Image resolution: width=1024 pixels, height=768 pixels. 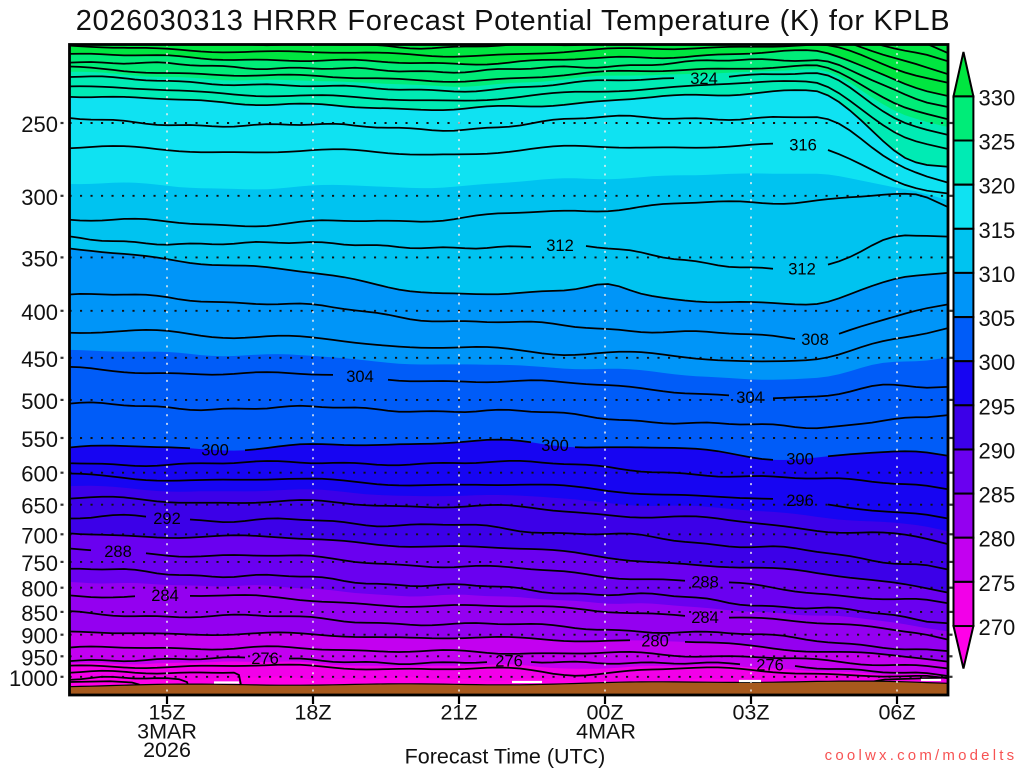 What do you see at coordinates (167, 750) in the screenshot?
I see `svg-text: 2026` at bounding box center [167, 750].